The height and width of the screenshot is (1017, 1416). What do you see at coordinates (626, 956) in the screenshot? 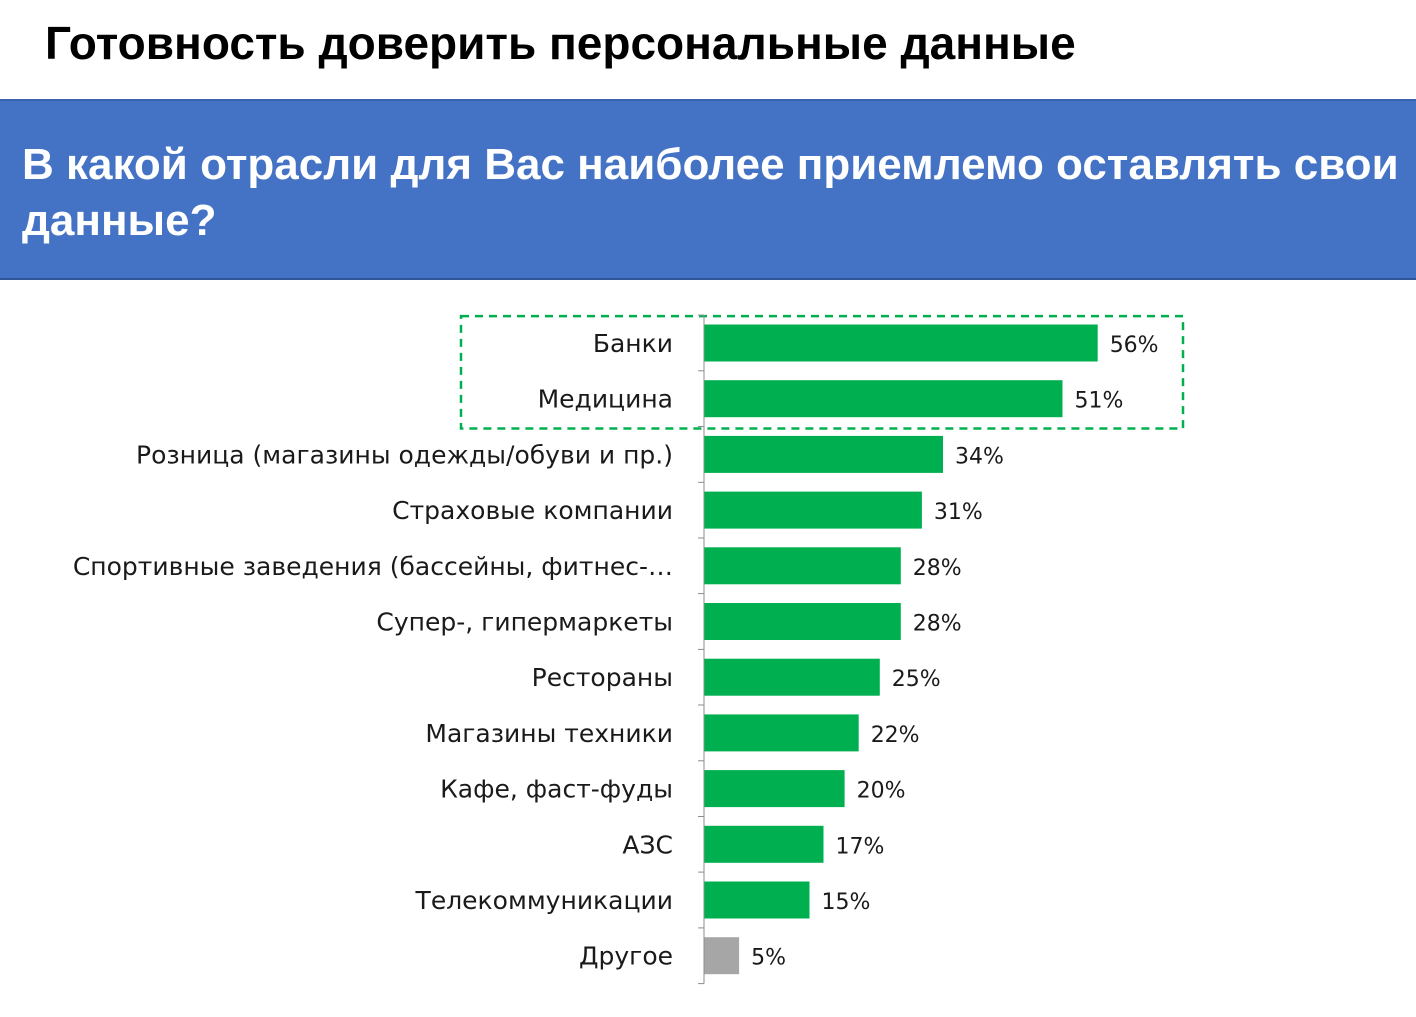
I see `category-label-11: Другое` at bounding box center [626, 956].